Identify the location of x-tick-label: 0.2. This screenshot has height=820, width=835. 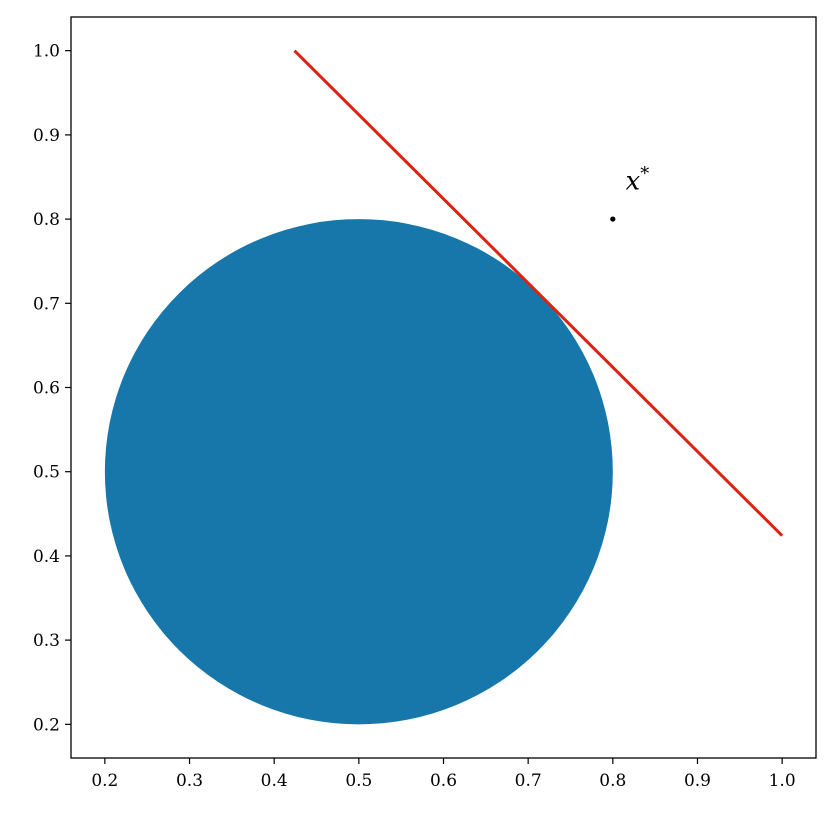
(104, 781).